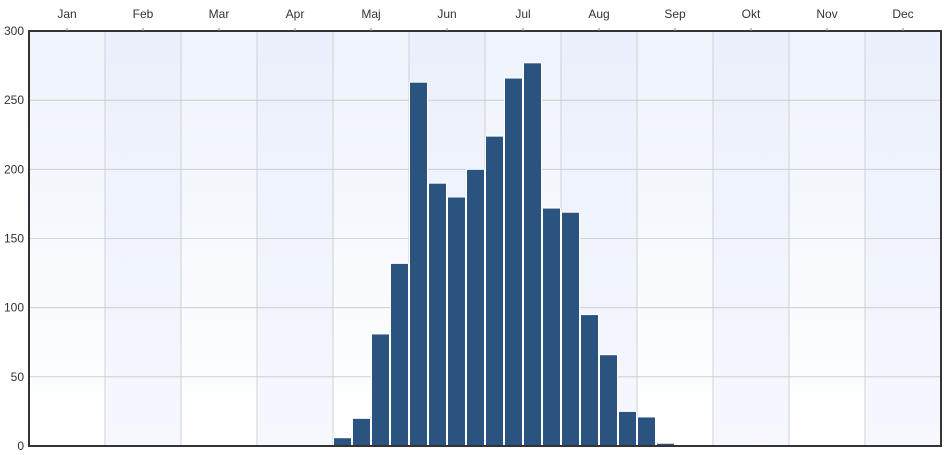 The image size is (948, 455). What do you see at coordinates (751, 14) in the screenshot?
I see `x-tick-label-okt: Okt` at bounding box center [751, 14].